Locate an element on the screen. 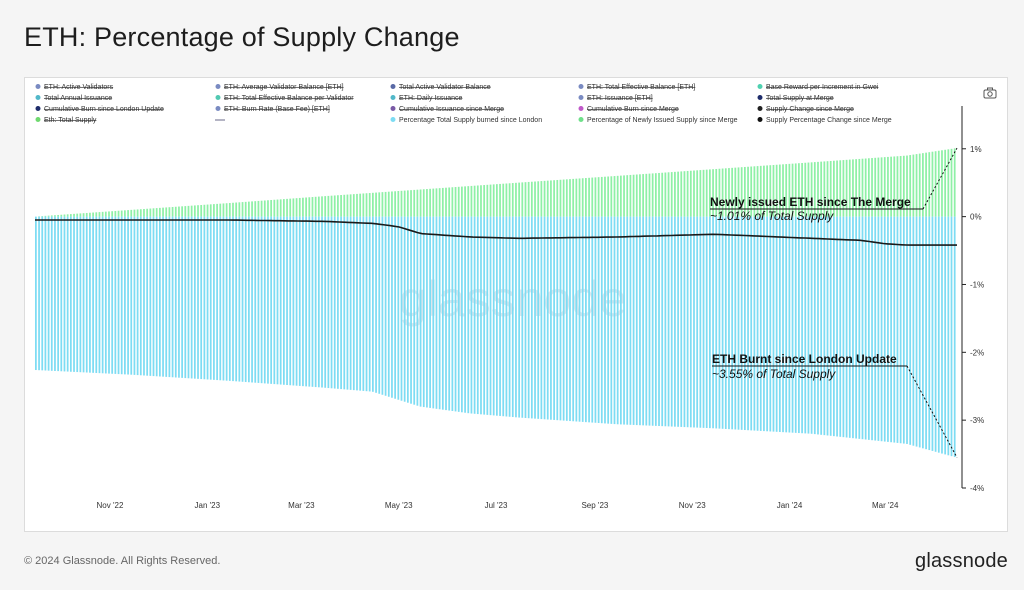 This screenshot has width=1024, height=590. legend-item: Cumulative Burn since Merge is located at coordinates (628, 109).